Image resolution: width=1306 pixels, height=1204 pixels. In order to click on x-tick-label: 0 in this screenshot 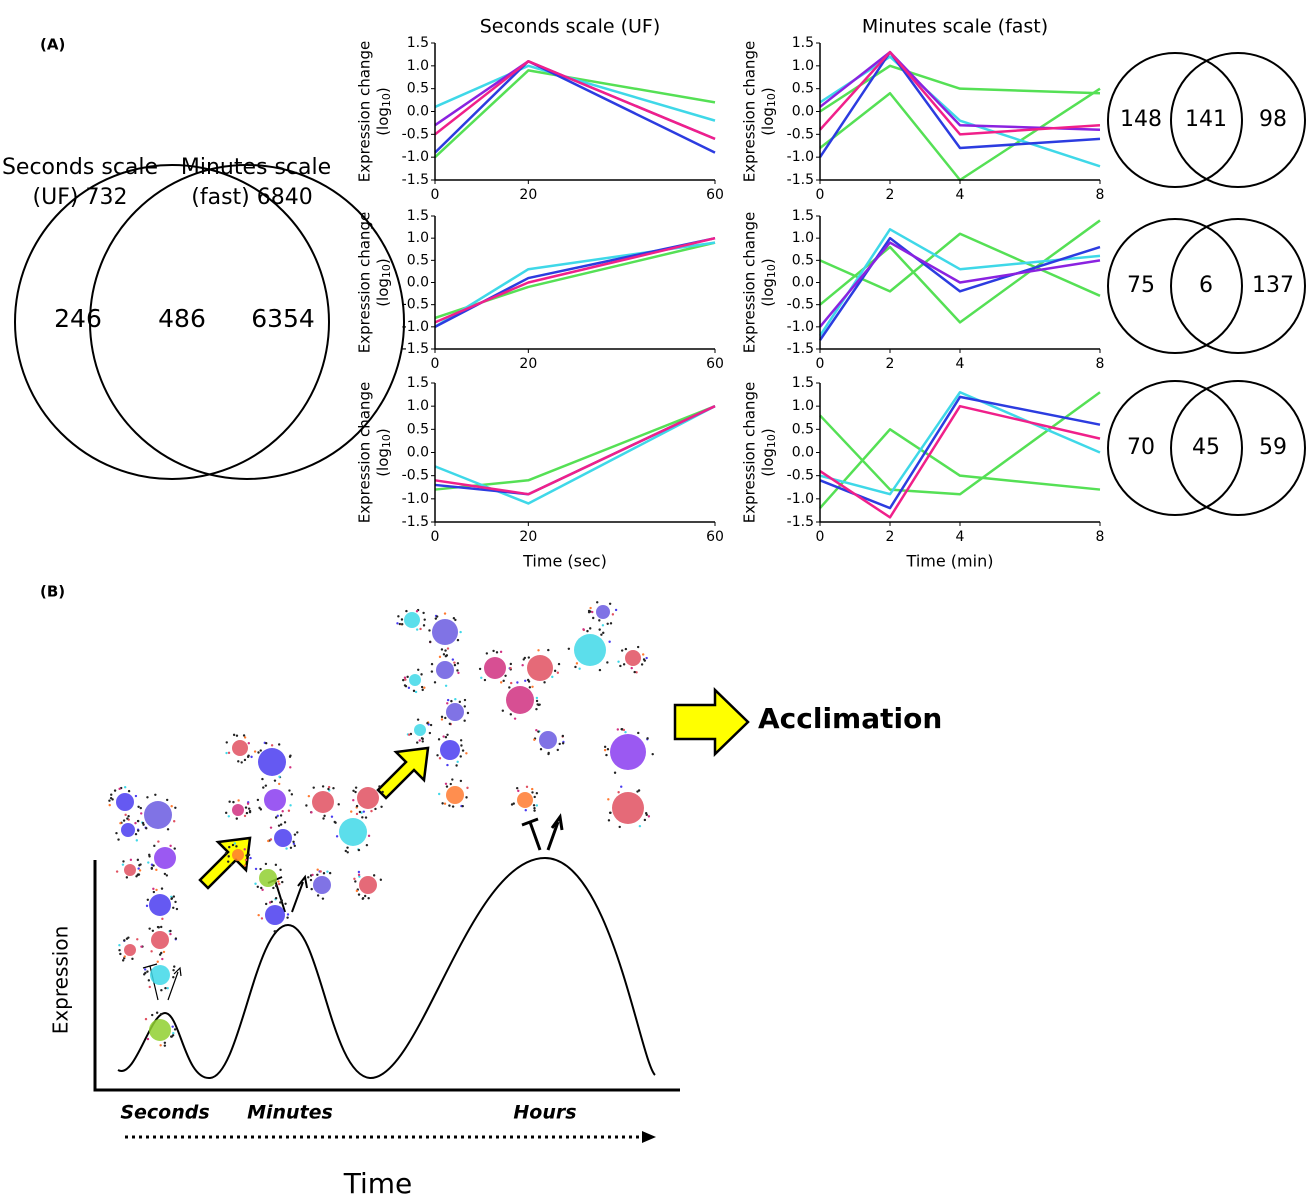, I will do `click(820, 195)`.